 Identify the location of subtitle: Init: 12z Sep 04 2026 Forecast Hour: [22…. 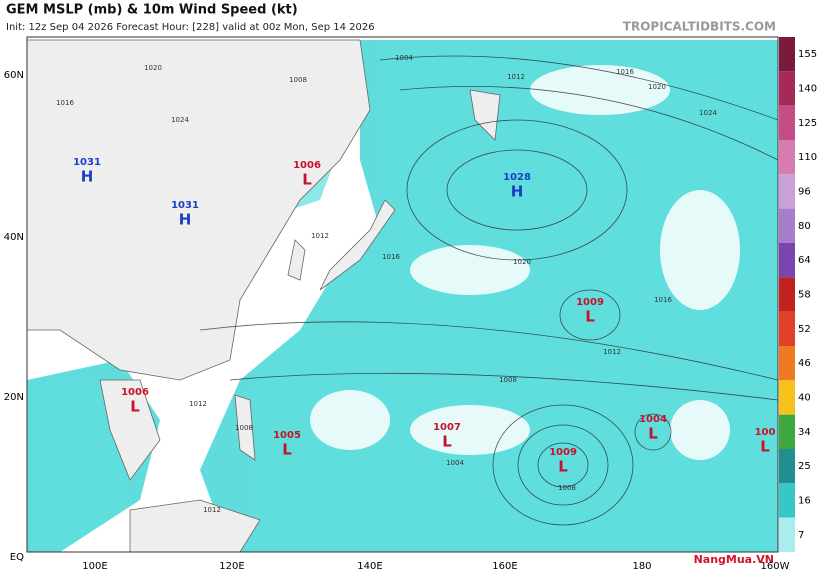
(190, 27).